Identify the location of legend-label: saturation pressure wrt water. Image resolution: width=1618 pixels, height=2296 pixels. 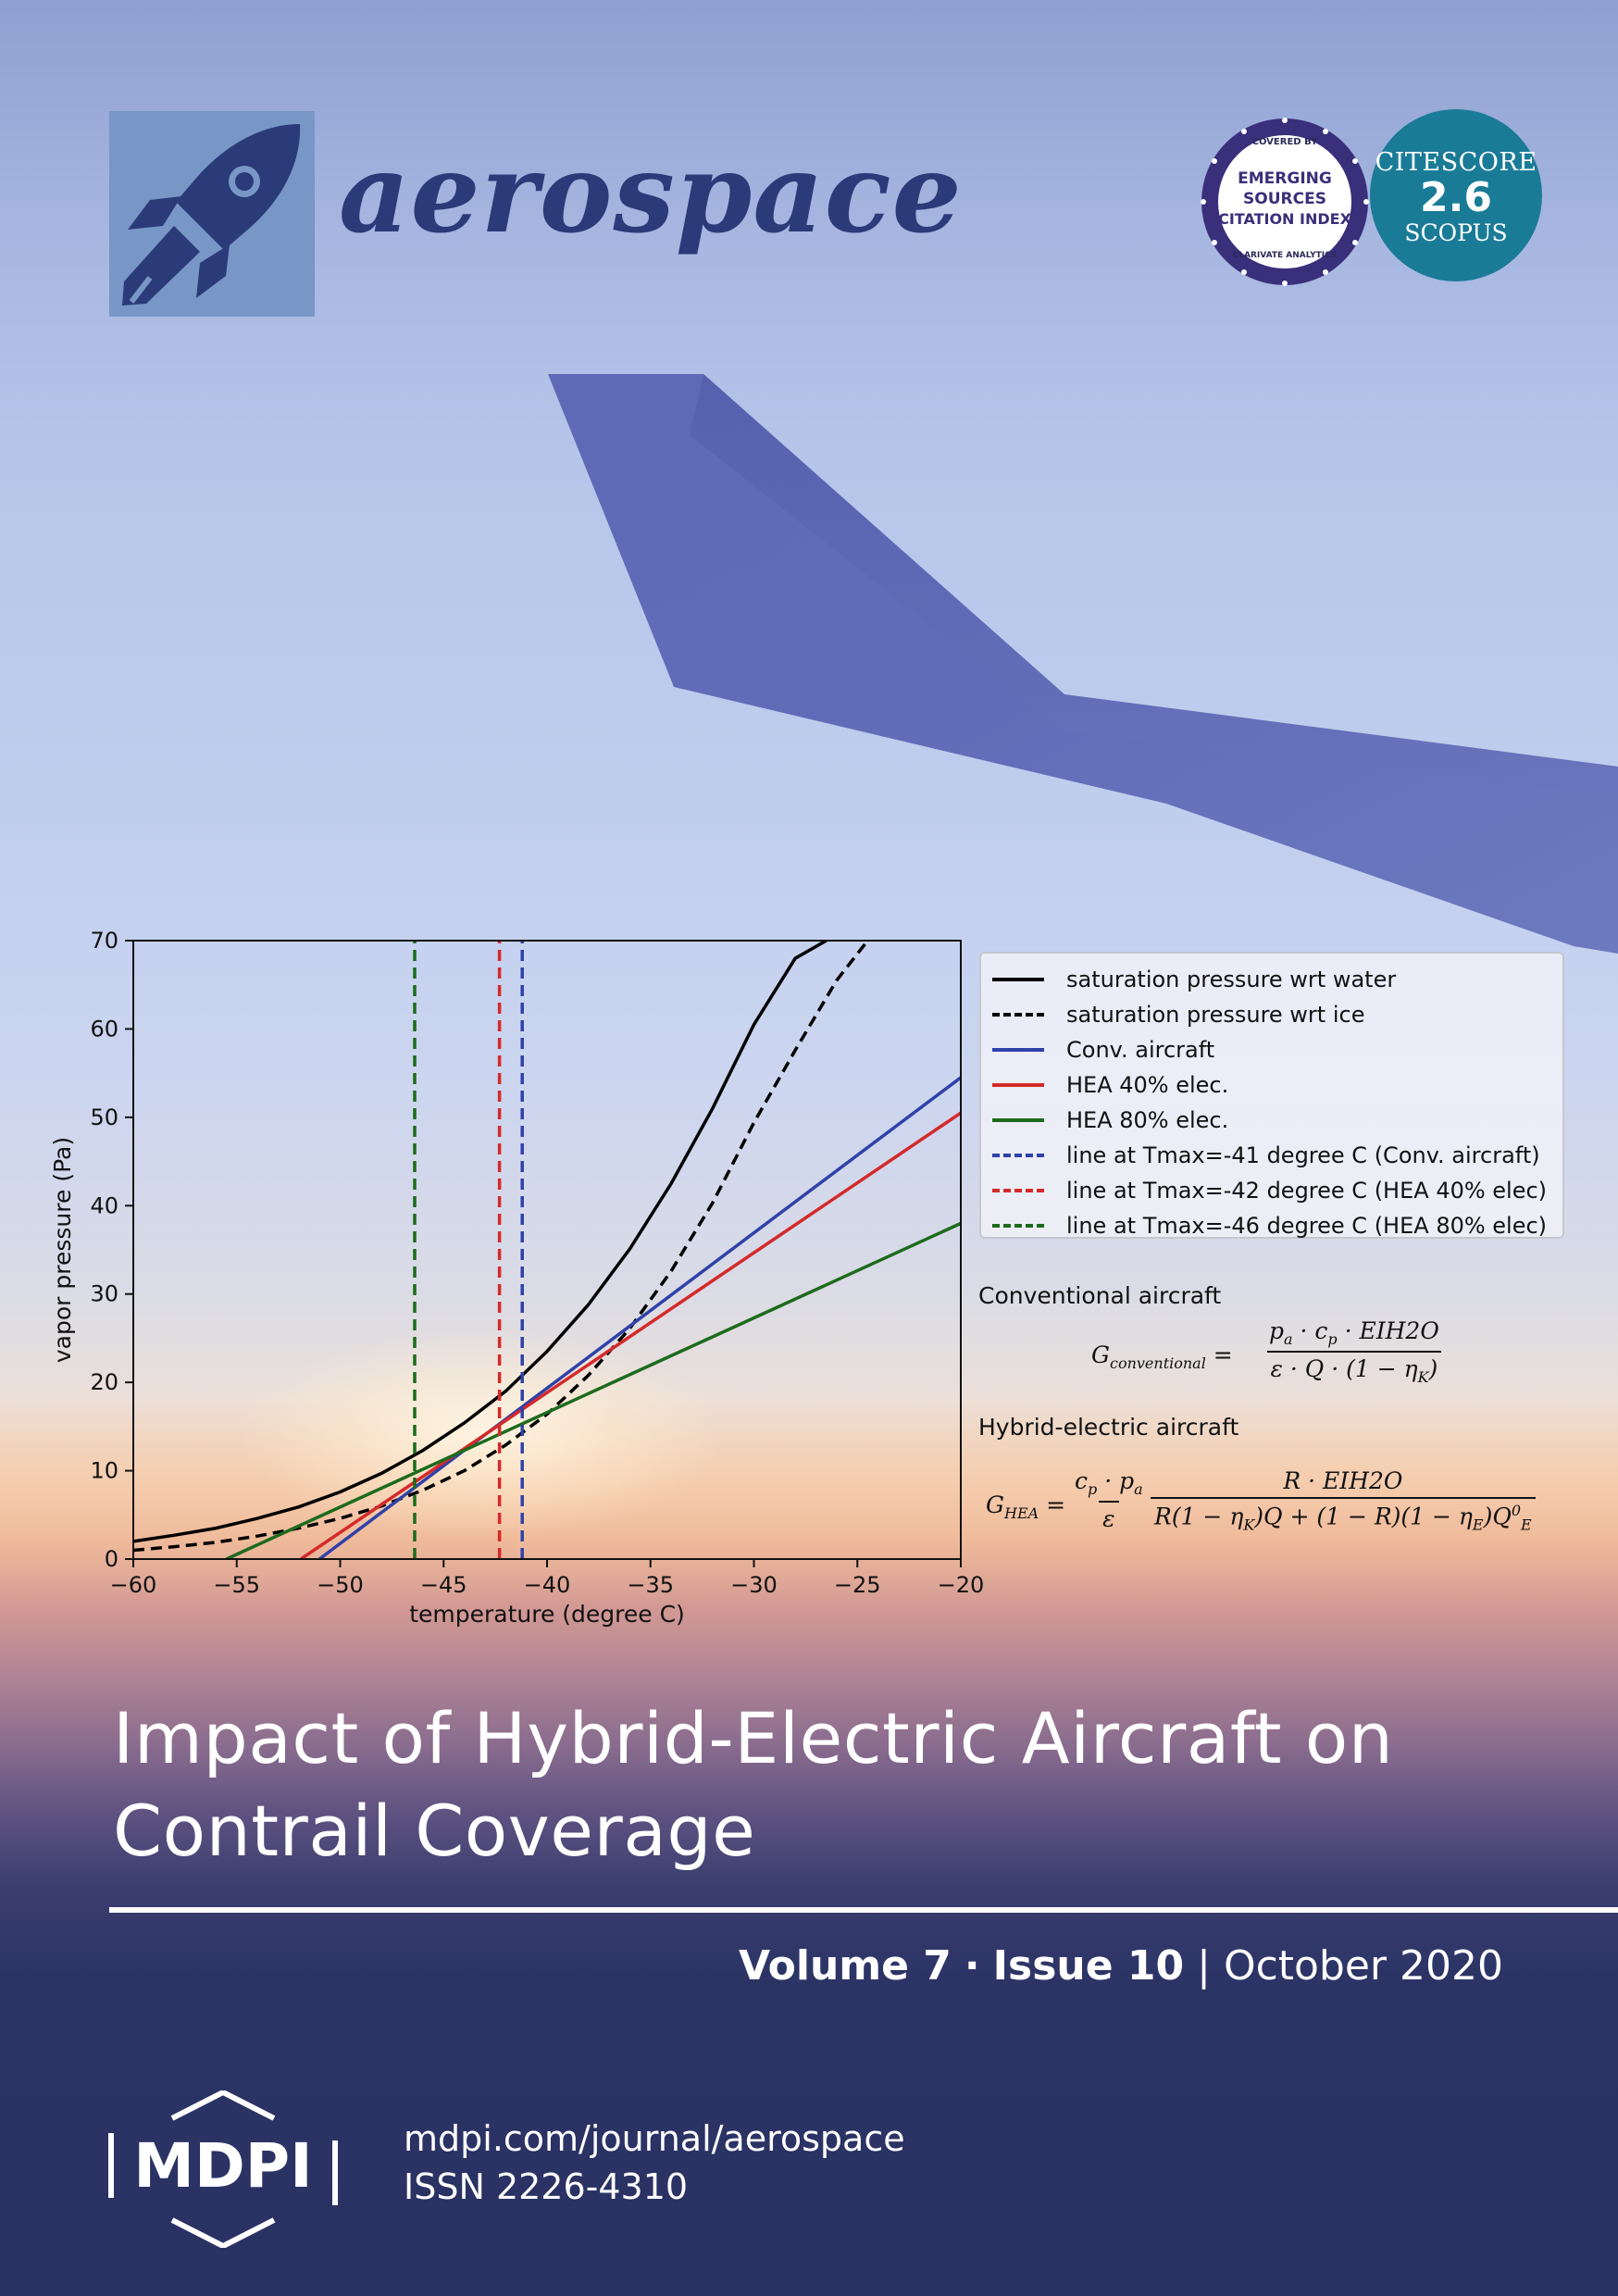
(1231, 980).